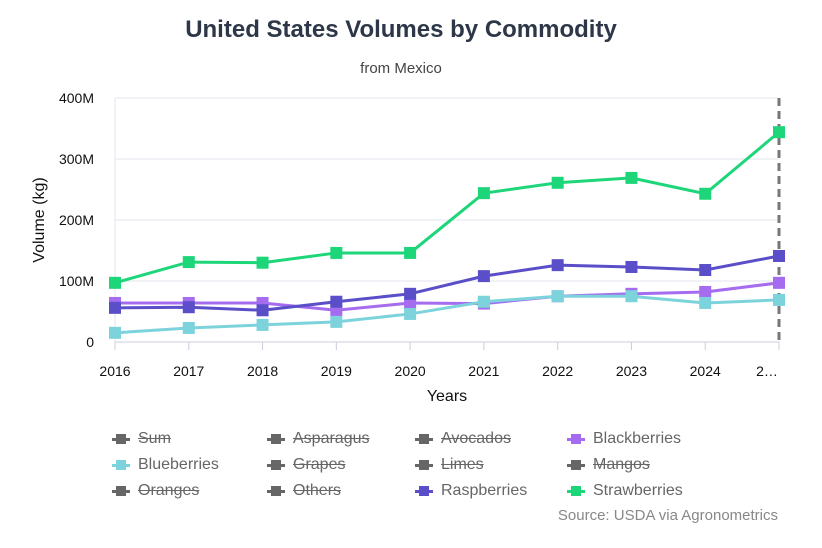 The image size is (822, 548). What do you see at coordinates (637, 438) in the screenshot?
I see `legend-label: Blackberries` at bounding box center [637, 438].